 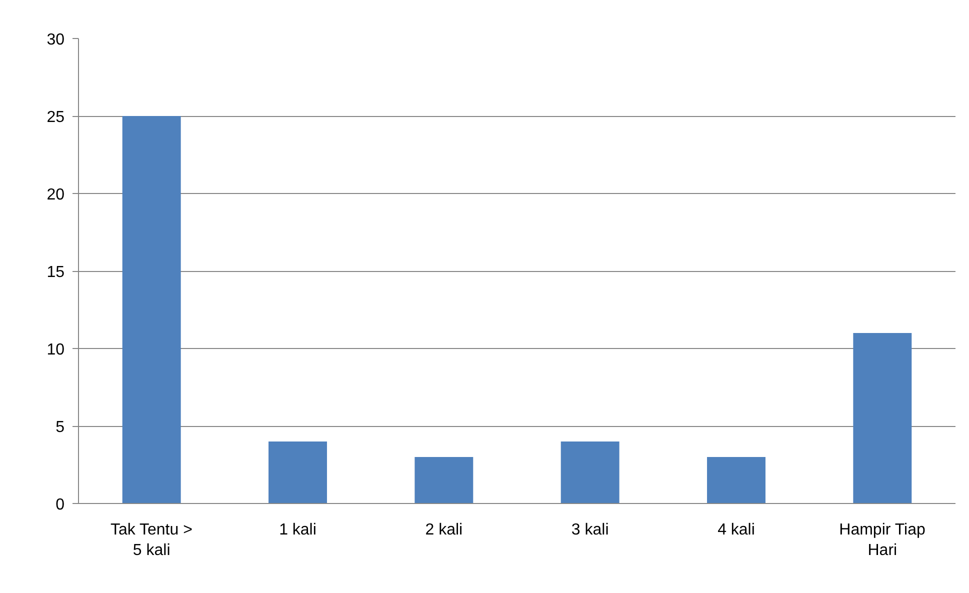 What do you see at coordinates (55, 195) in the screenshot?
I see `y-tick-label: 20` at bounding box center [55, 195].